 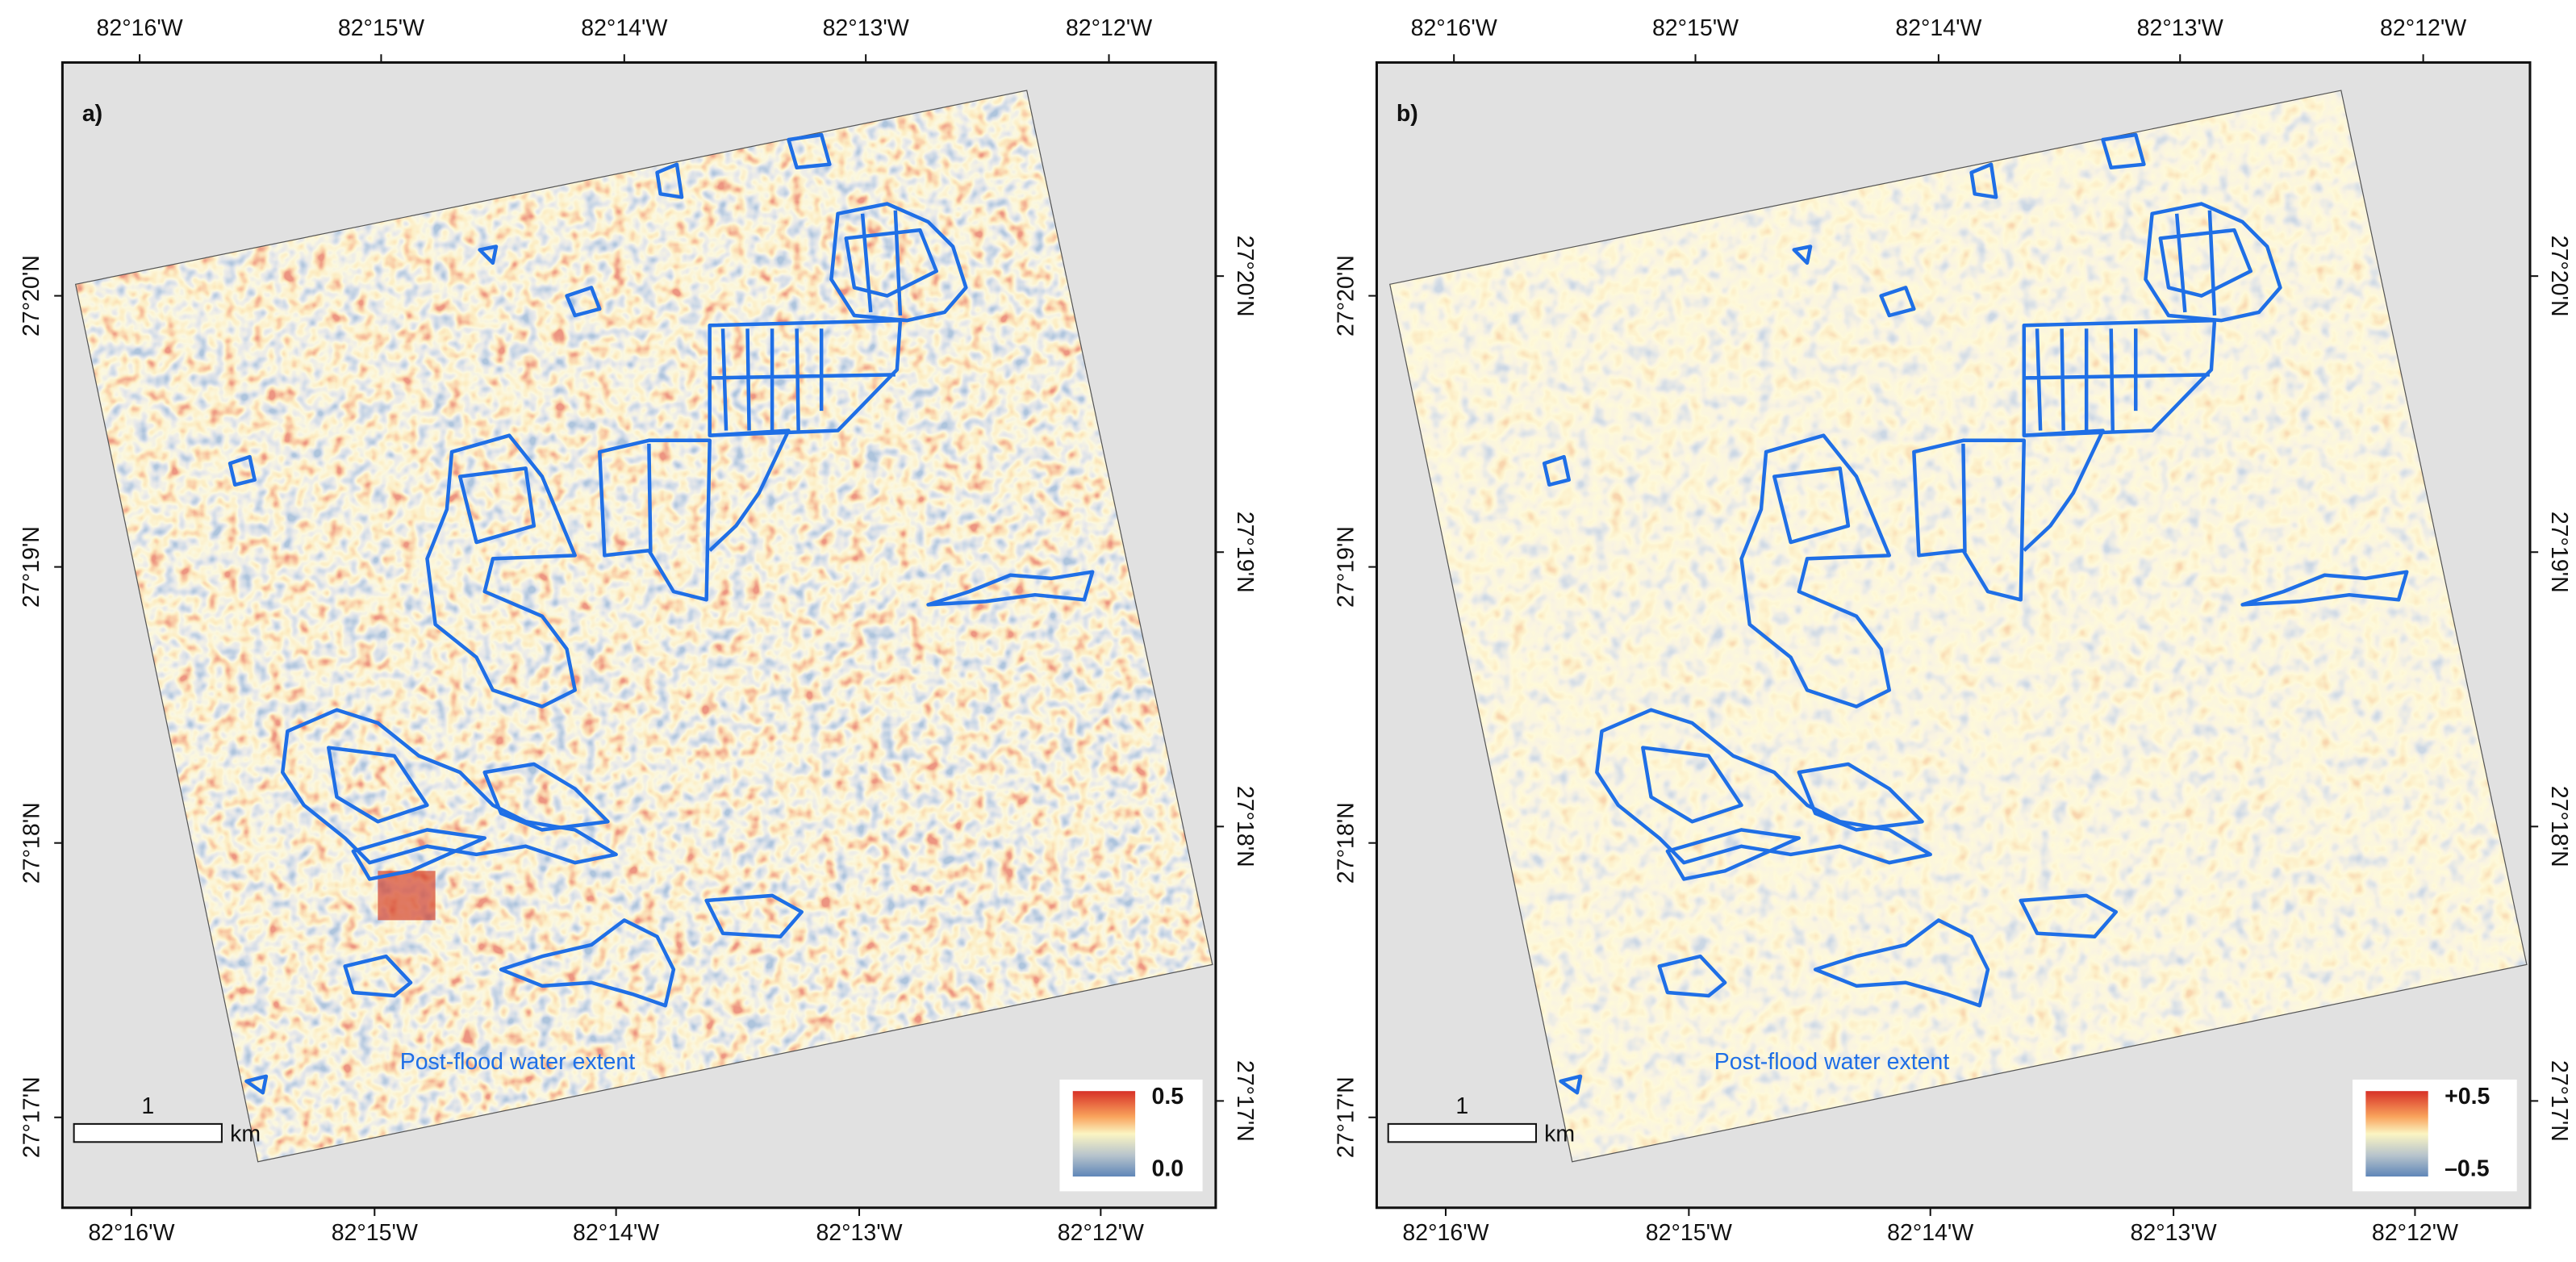 I want to click on legend-max: 0.5, so click(x=1167, y=1096).